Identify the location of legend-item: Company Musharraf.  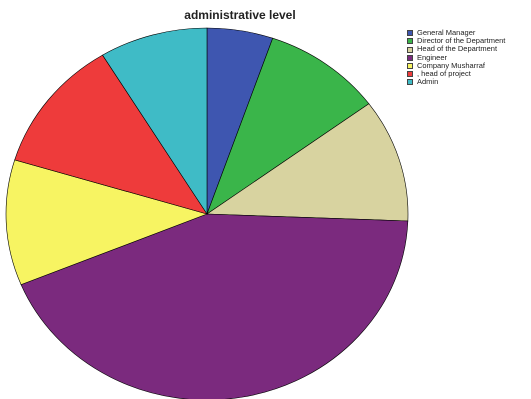
(456, 65).